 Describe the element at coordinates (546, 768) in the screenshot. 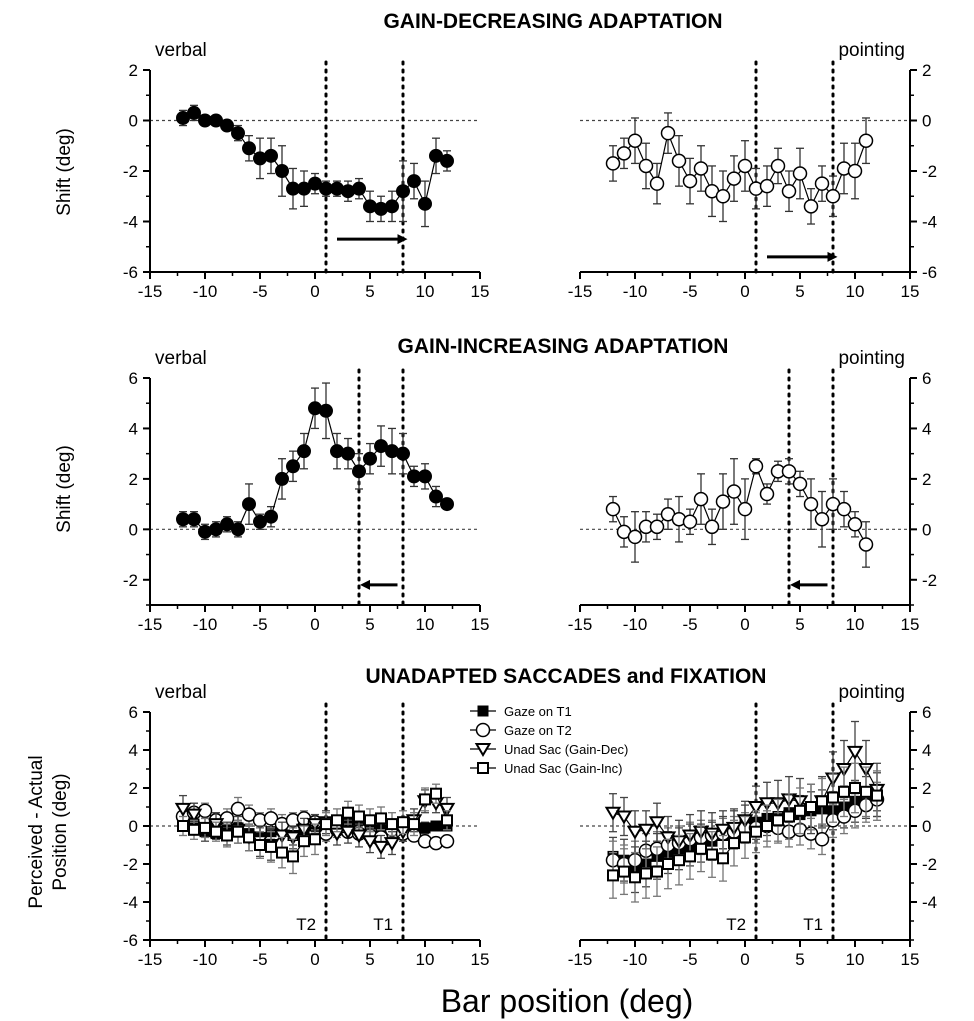

I see `legend-entry: Unad Sac (Gain-Inc)` at that location.